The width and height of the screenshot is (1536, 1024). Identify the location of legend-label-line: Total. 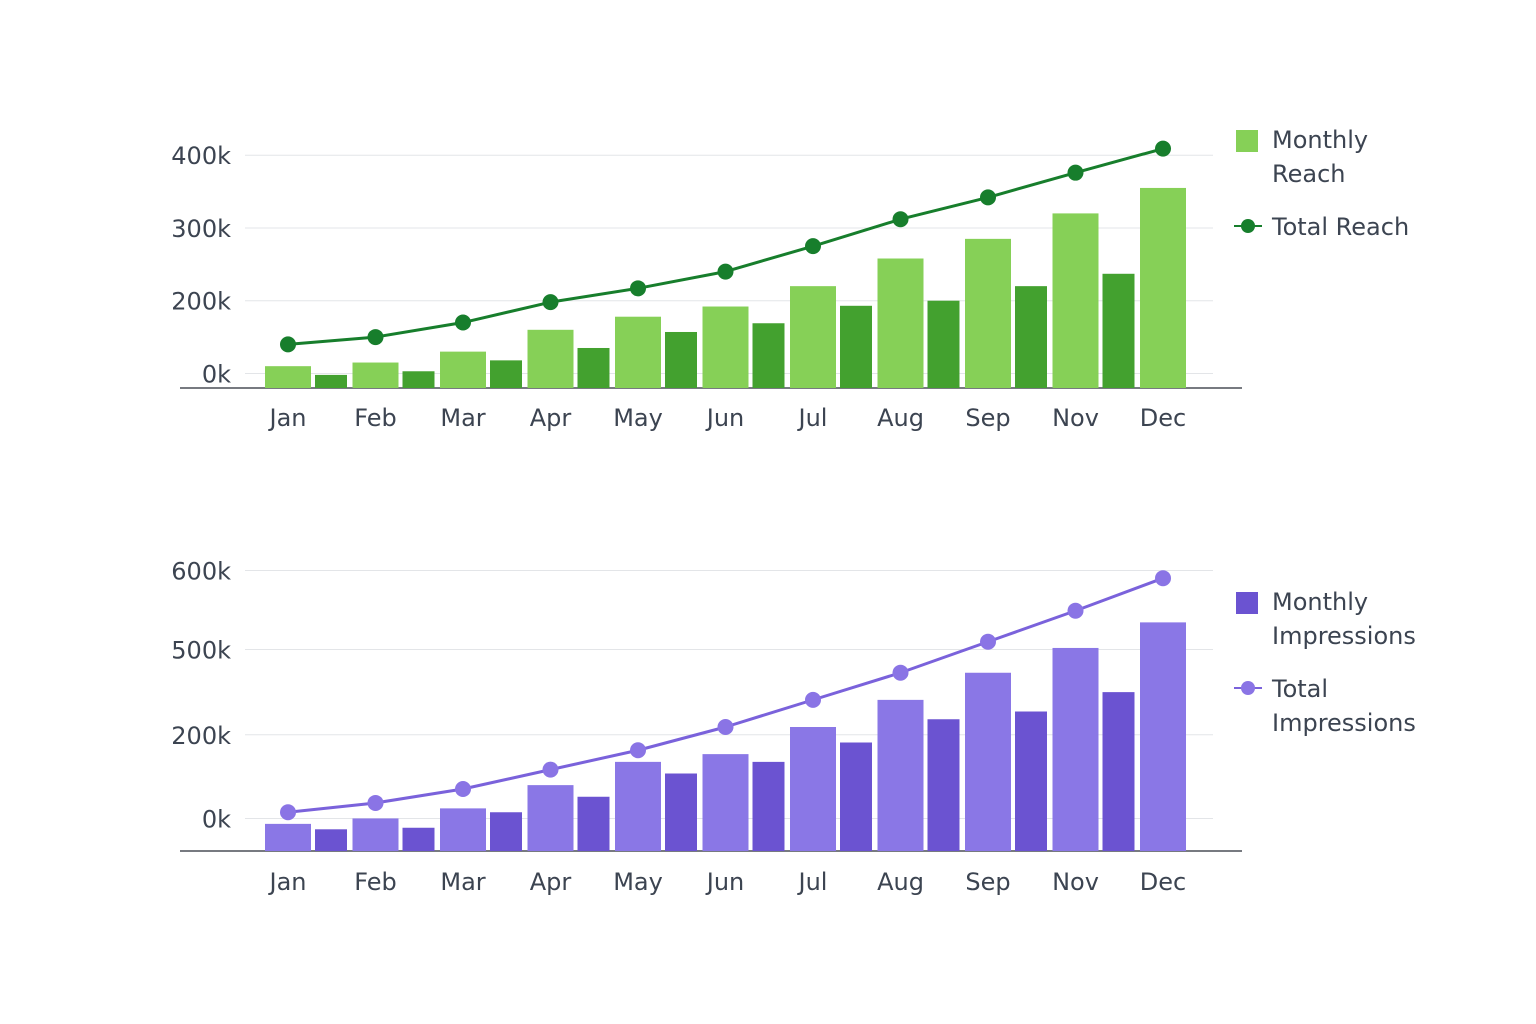
(1299, 689).